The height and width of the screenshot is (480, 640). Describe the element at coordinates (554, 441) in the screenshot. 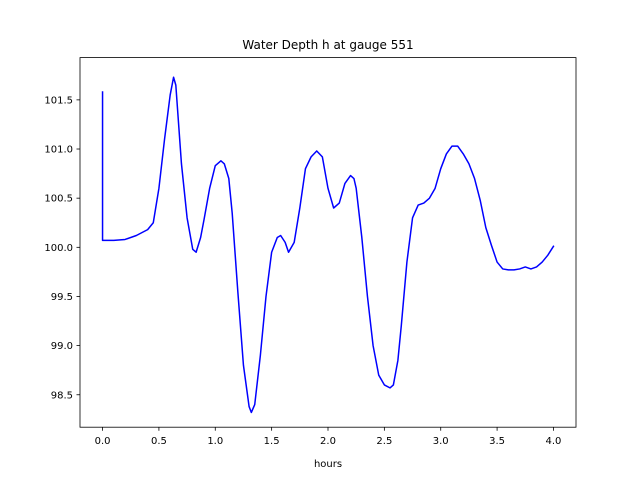

I see `x-tick-label: 4.0` at that location.